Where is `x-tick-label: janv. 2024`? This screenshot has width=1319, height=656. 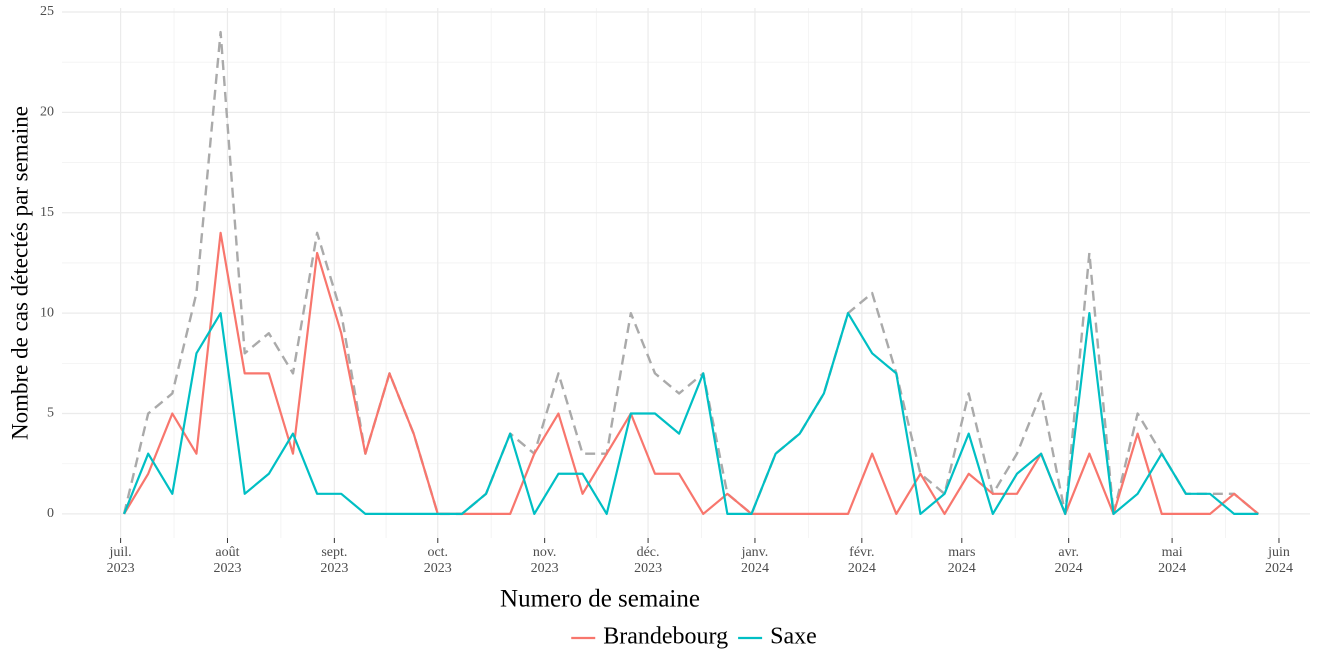 x-tick-label: janv. 2024 is located at coordinates (754, 560).